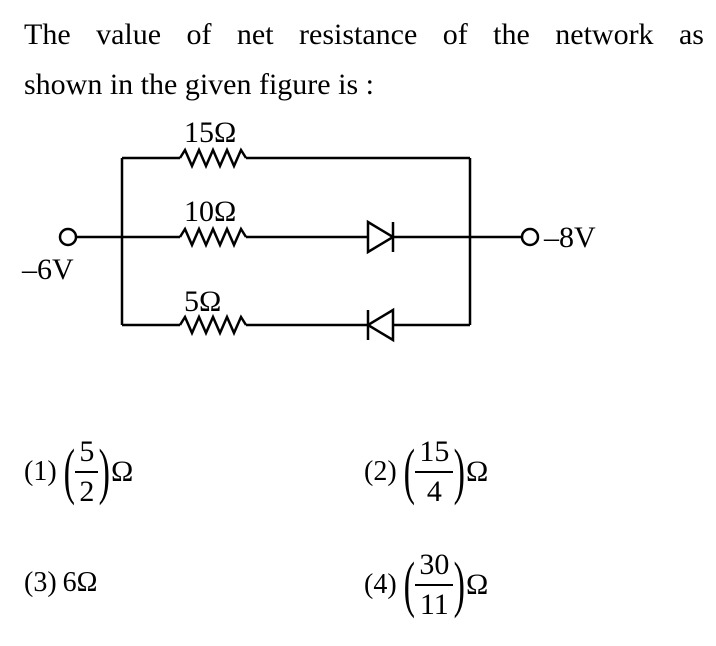 The height and width of the screenshot is (646, 716). What do you see at coordinates (477, 471) in the screenshot?
I see `option-2-unit: Ω` at bounding box center [477, 471].